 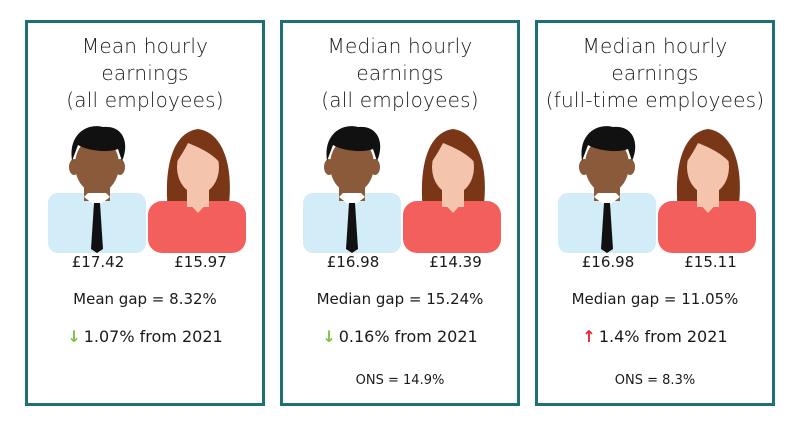 What do you see at coordinates (408, 336) in the screenshot?
I see `change-text: 0.16% from 2021` at bounding box center [408, 336].